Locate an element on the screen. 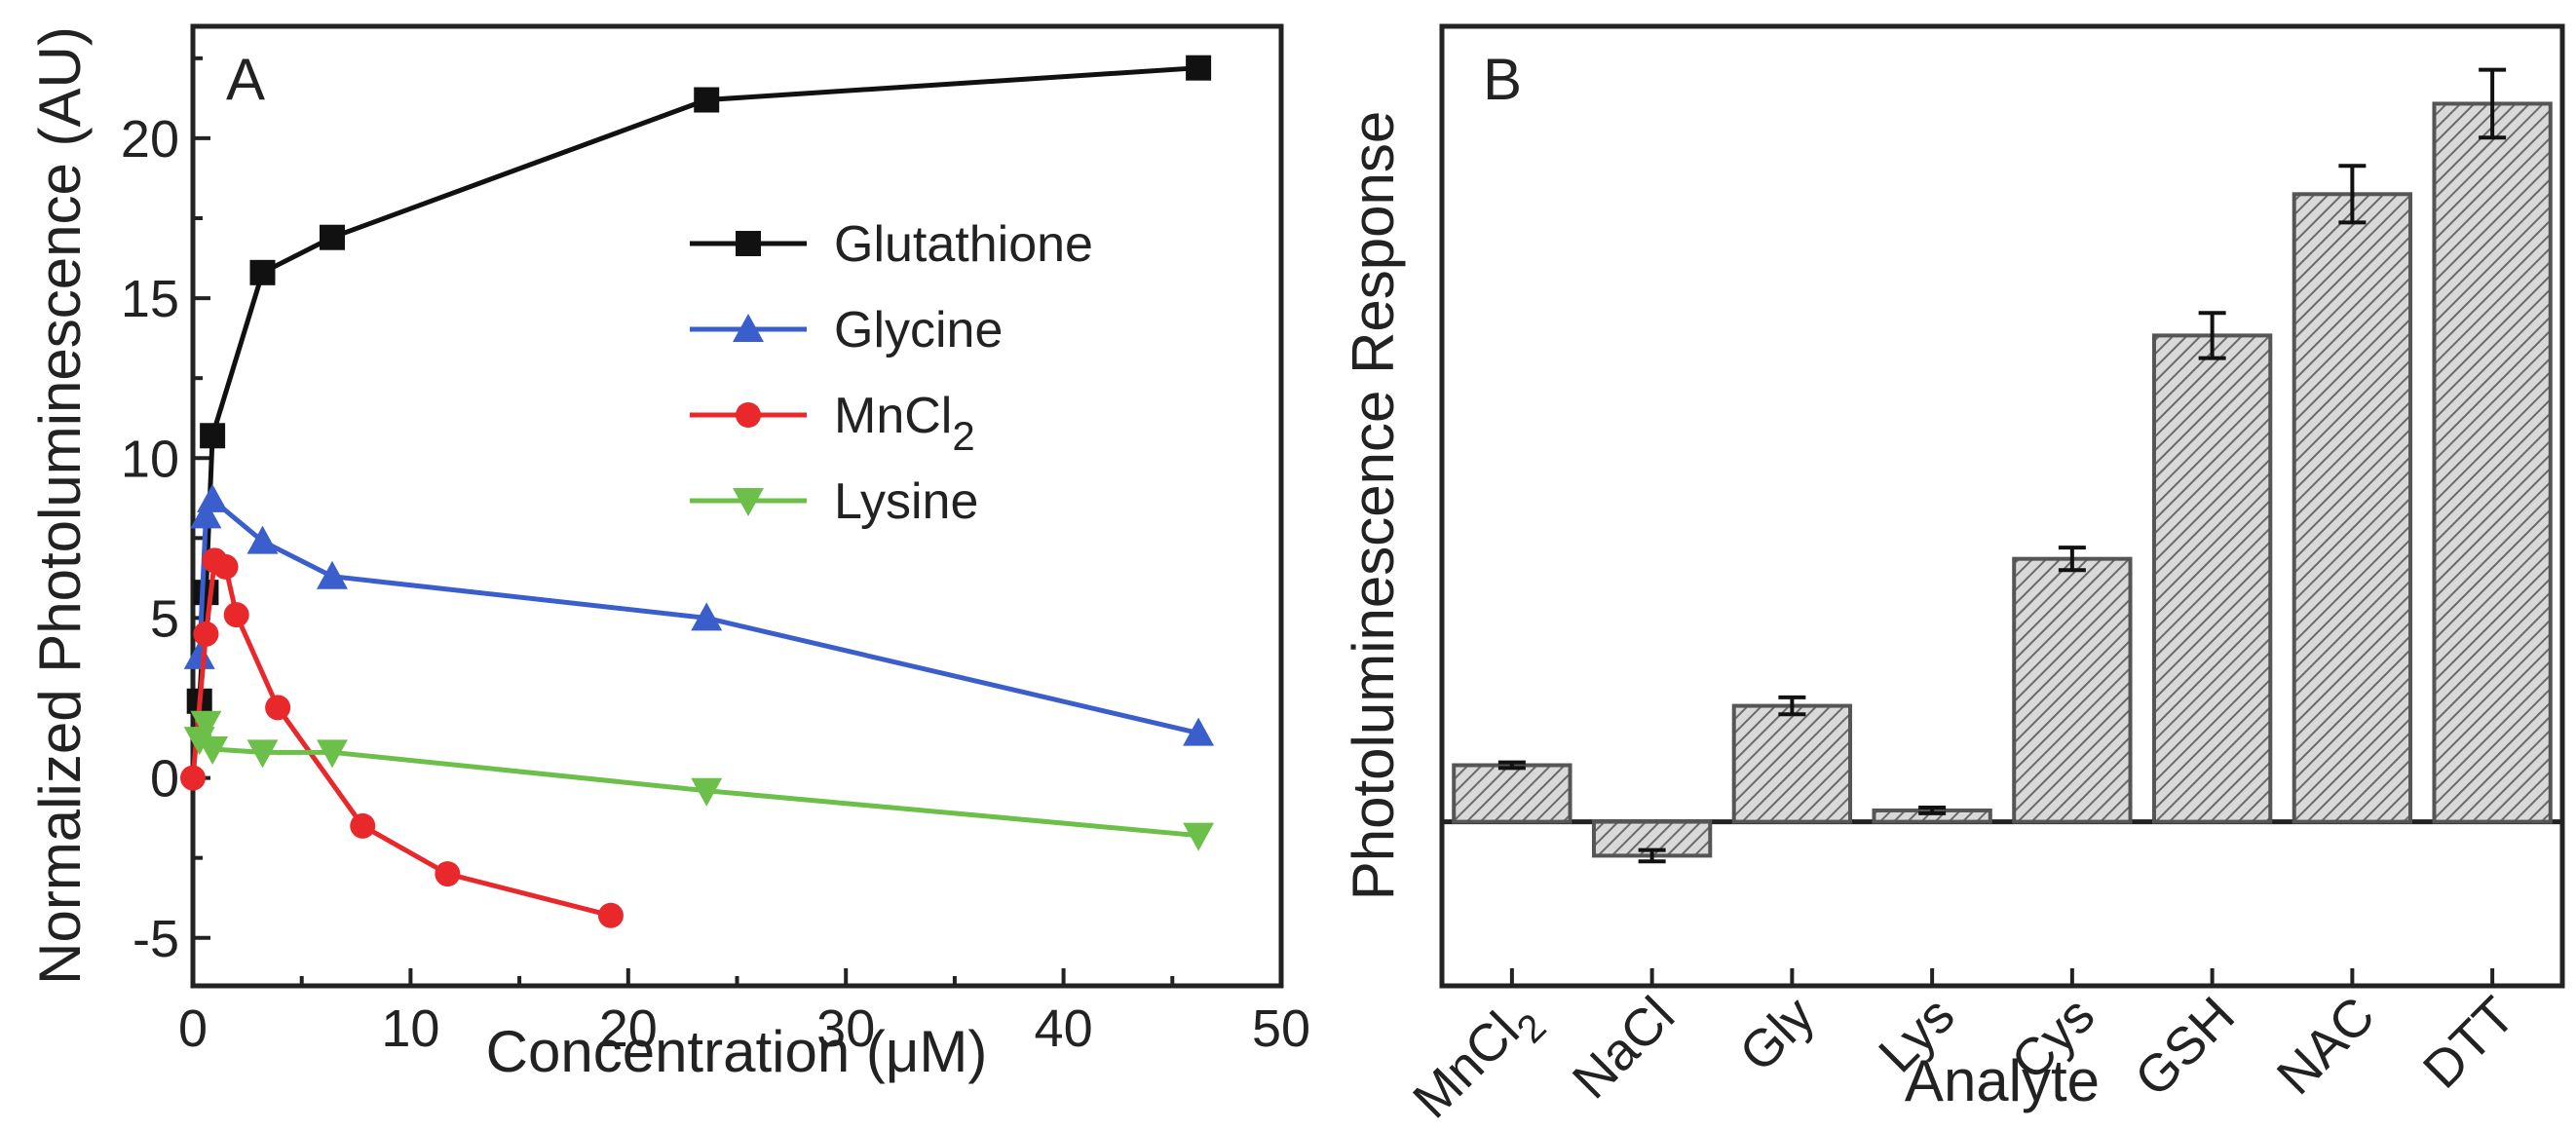 This screenshot has height=1130, width=2576. x-tick-label-a: 20 is located at coordinates (628, 1028).